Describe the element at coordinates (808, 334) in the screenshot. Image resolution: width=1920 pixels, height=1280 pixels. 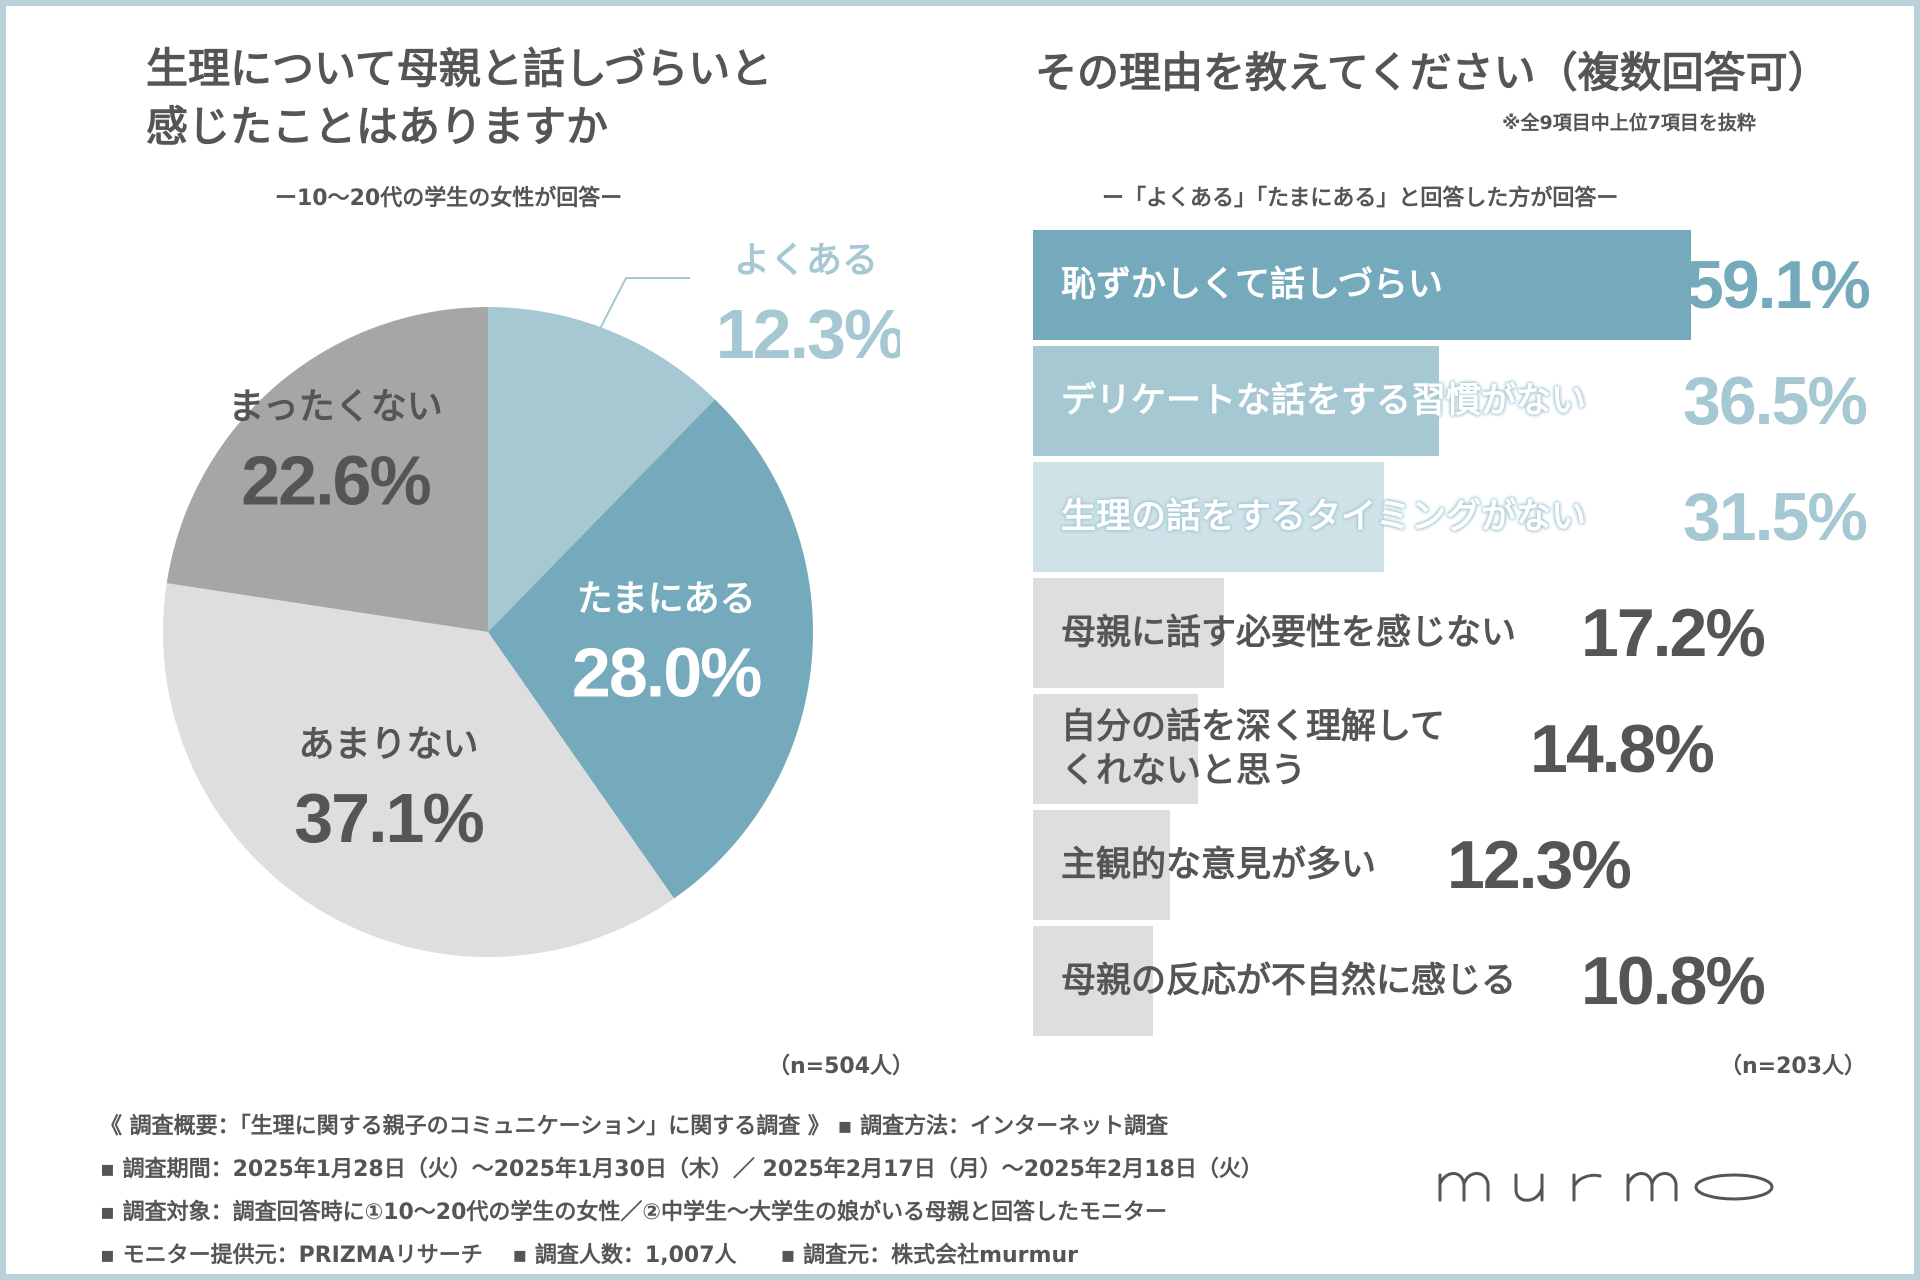
I see `pie-value-1: 12.3%` at that location.